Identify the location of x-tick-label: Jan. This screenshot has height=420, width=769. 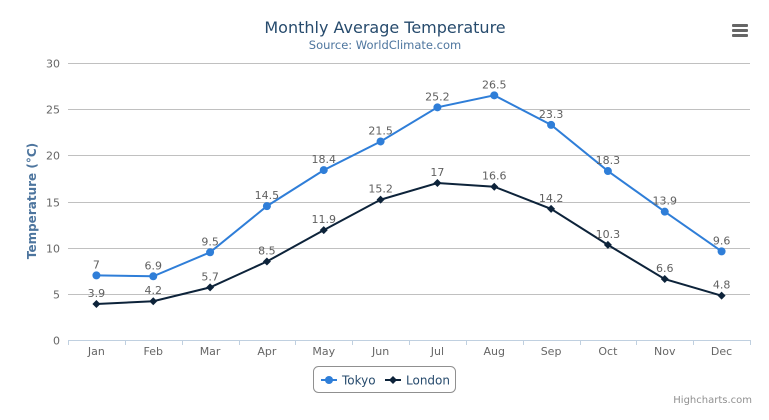
(96, 351).